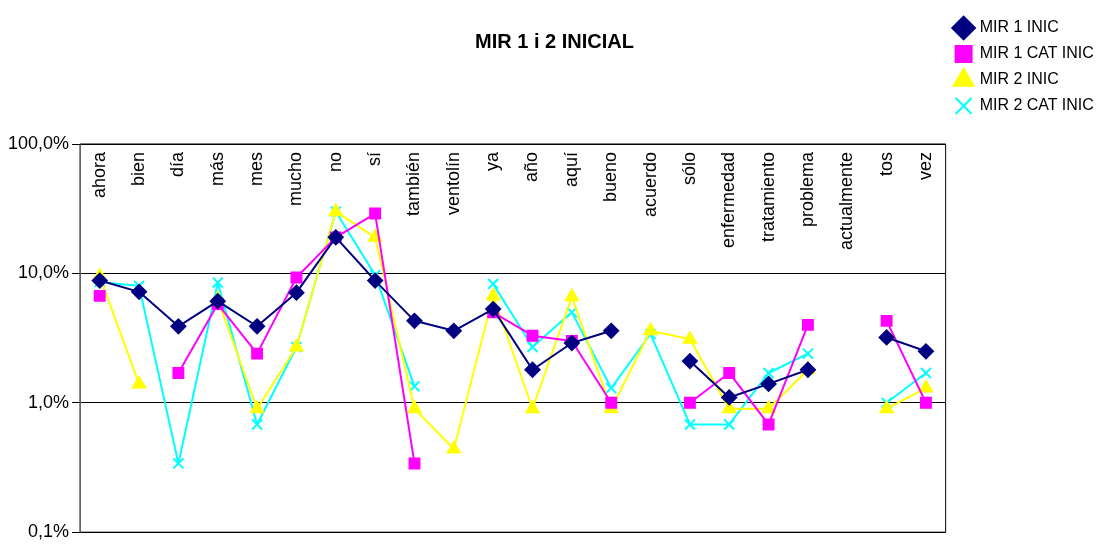  Describe the element at coordinates (885, 164) in the screenshot. I see `x-tick-label: tos` at that location.